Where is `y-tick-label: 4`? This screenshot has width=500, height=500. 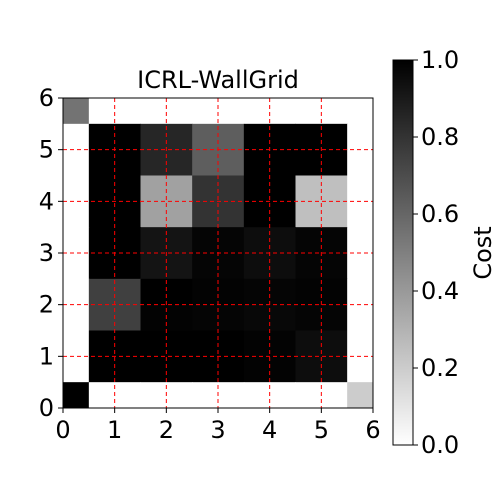
y-tick-label: 4 is located at coordinates (46, 201).